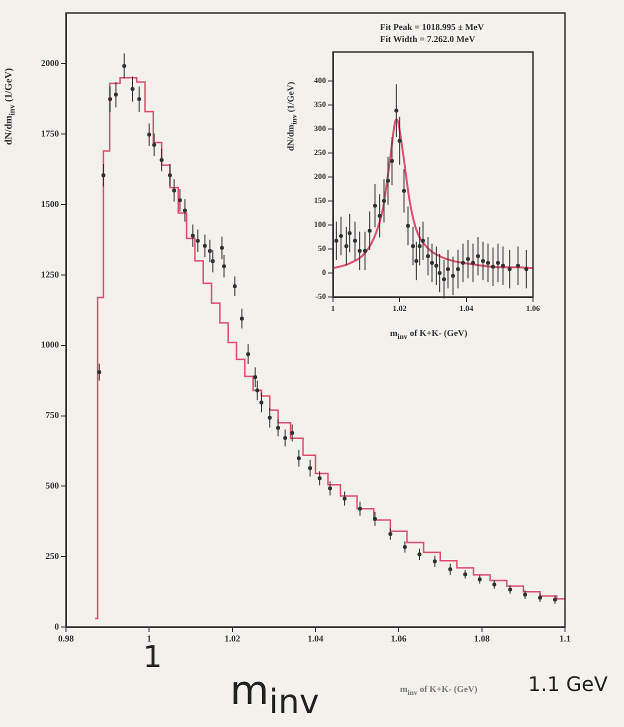 The width and height of the screenshot is (624, 727). What do you see at coordinates (50, 133) in the screenshot?
I see `y-tick-label: 1750` at bounding box center [50, 133].